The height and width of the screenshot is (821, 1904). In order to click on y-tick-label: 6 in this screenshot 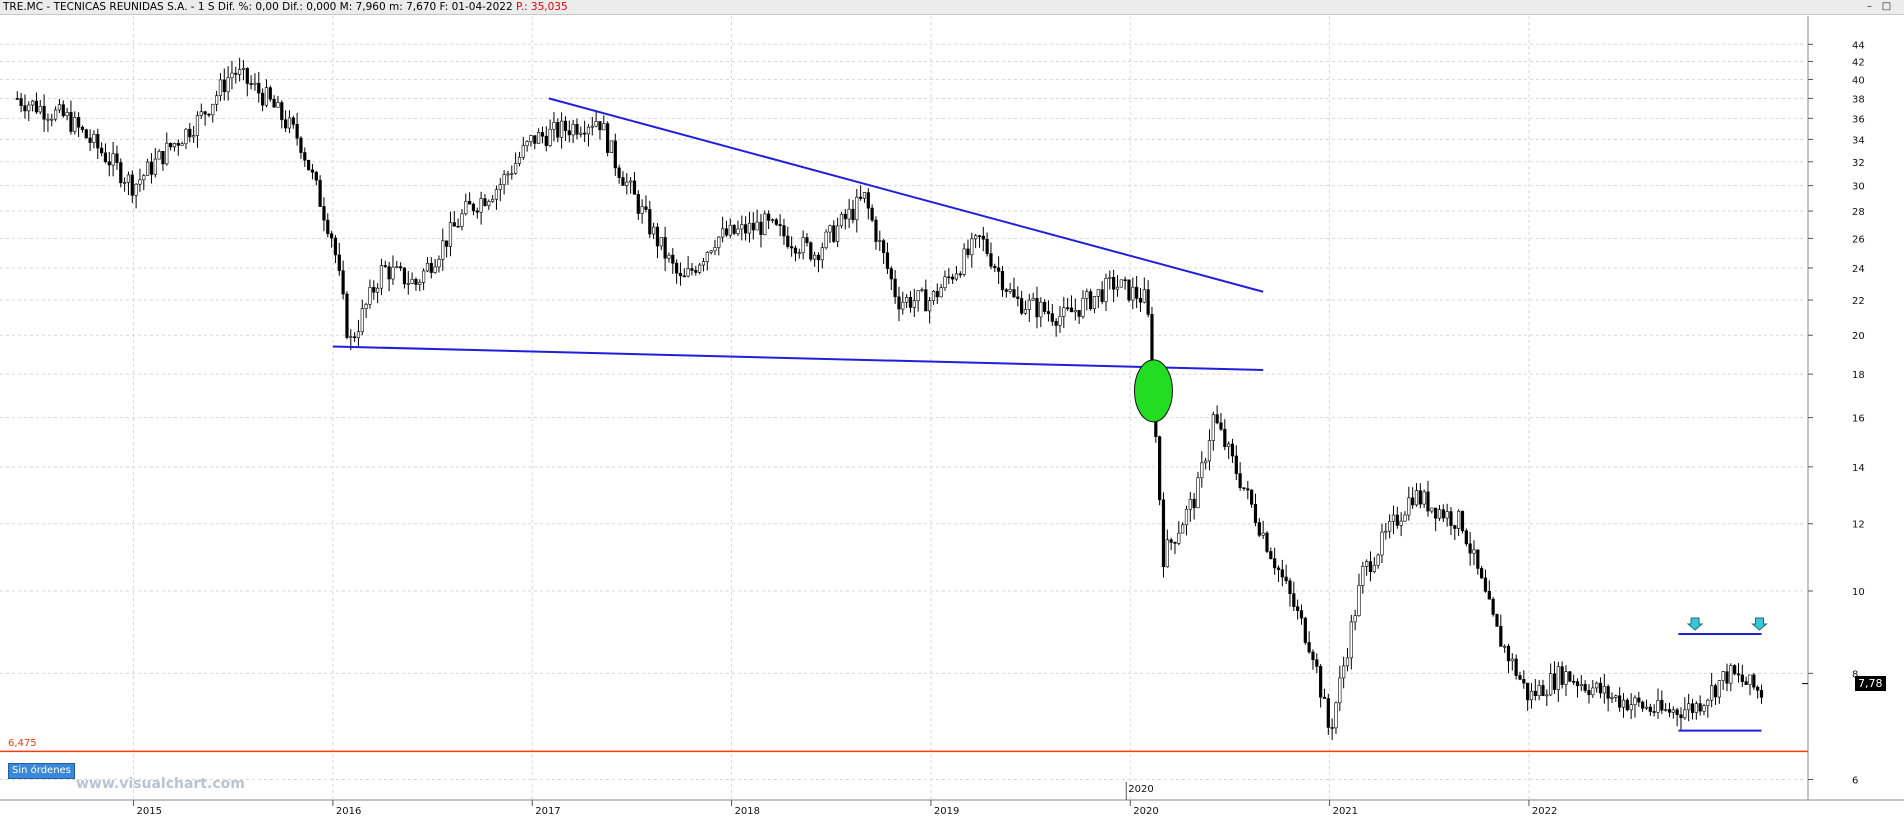, I will do `click(1855, 780)`.